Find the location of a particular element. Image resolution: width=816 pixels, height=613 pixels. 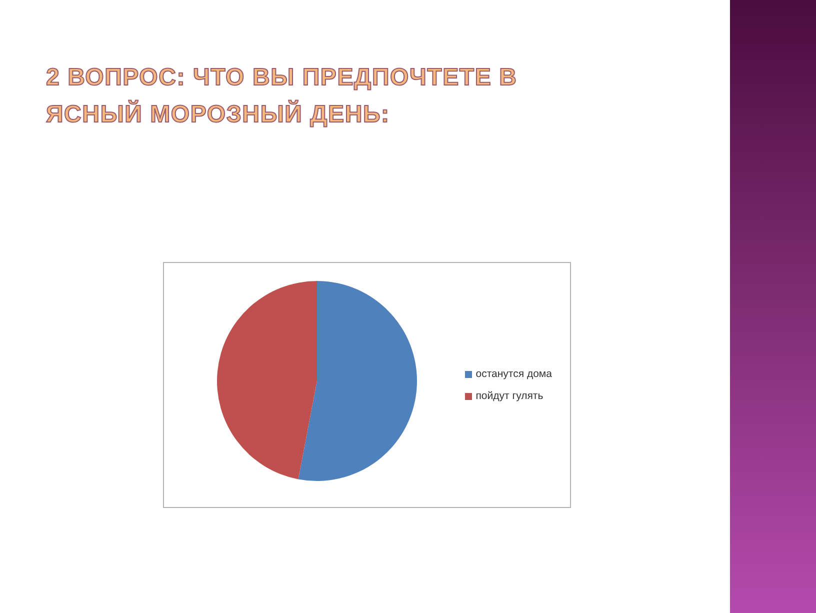

chart-title: 2 ВОПРОС: ЧТО ВЫ ПРЕДПОЧТЕТЕ В ЯСНЫЙ МОРОЗНЫЙ ДЕНЬ: is located at coordinates (282, 96).